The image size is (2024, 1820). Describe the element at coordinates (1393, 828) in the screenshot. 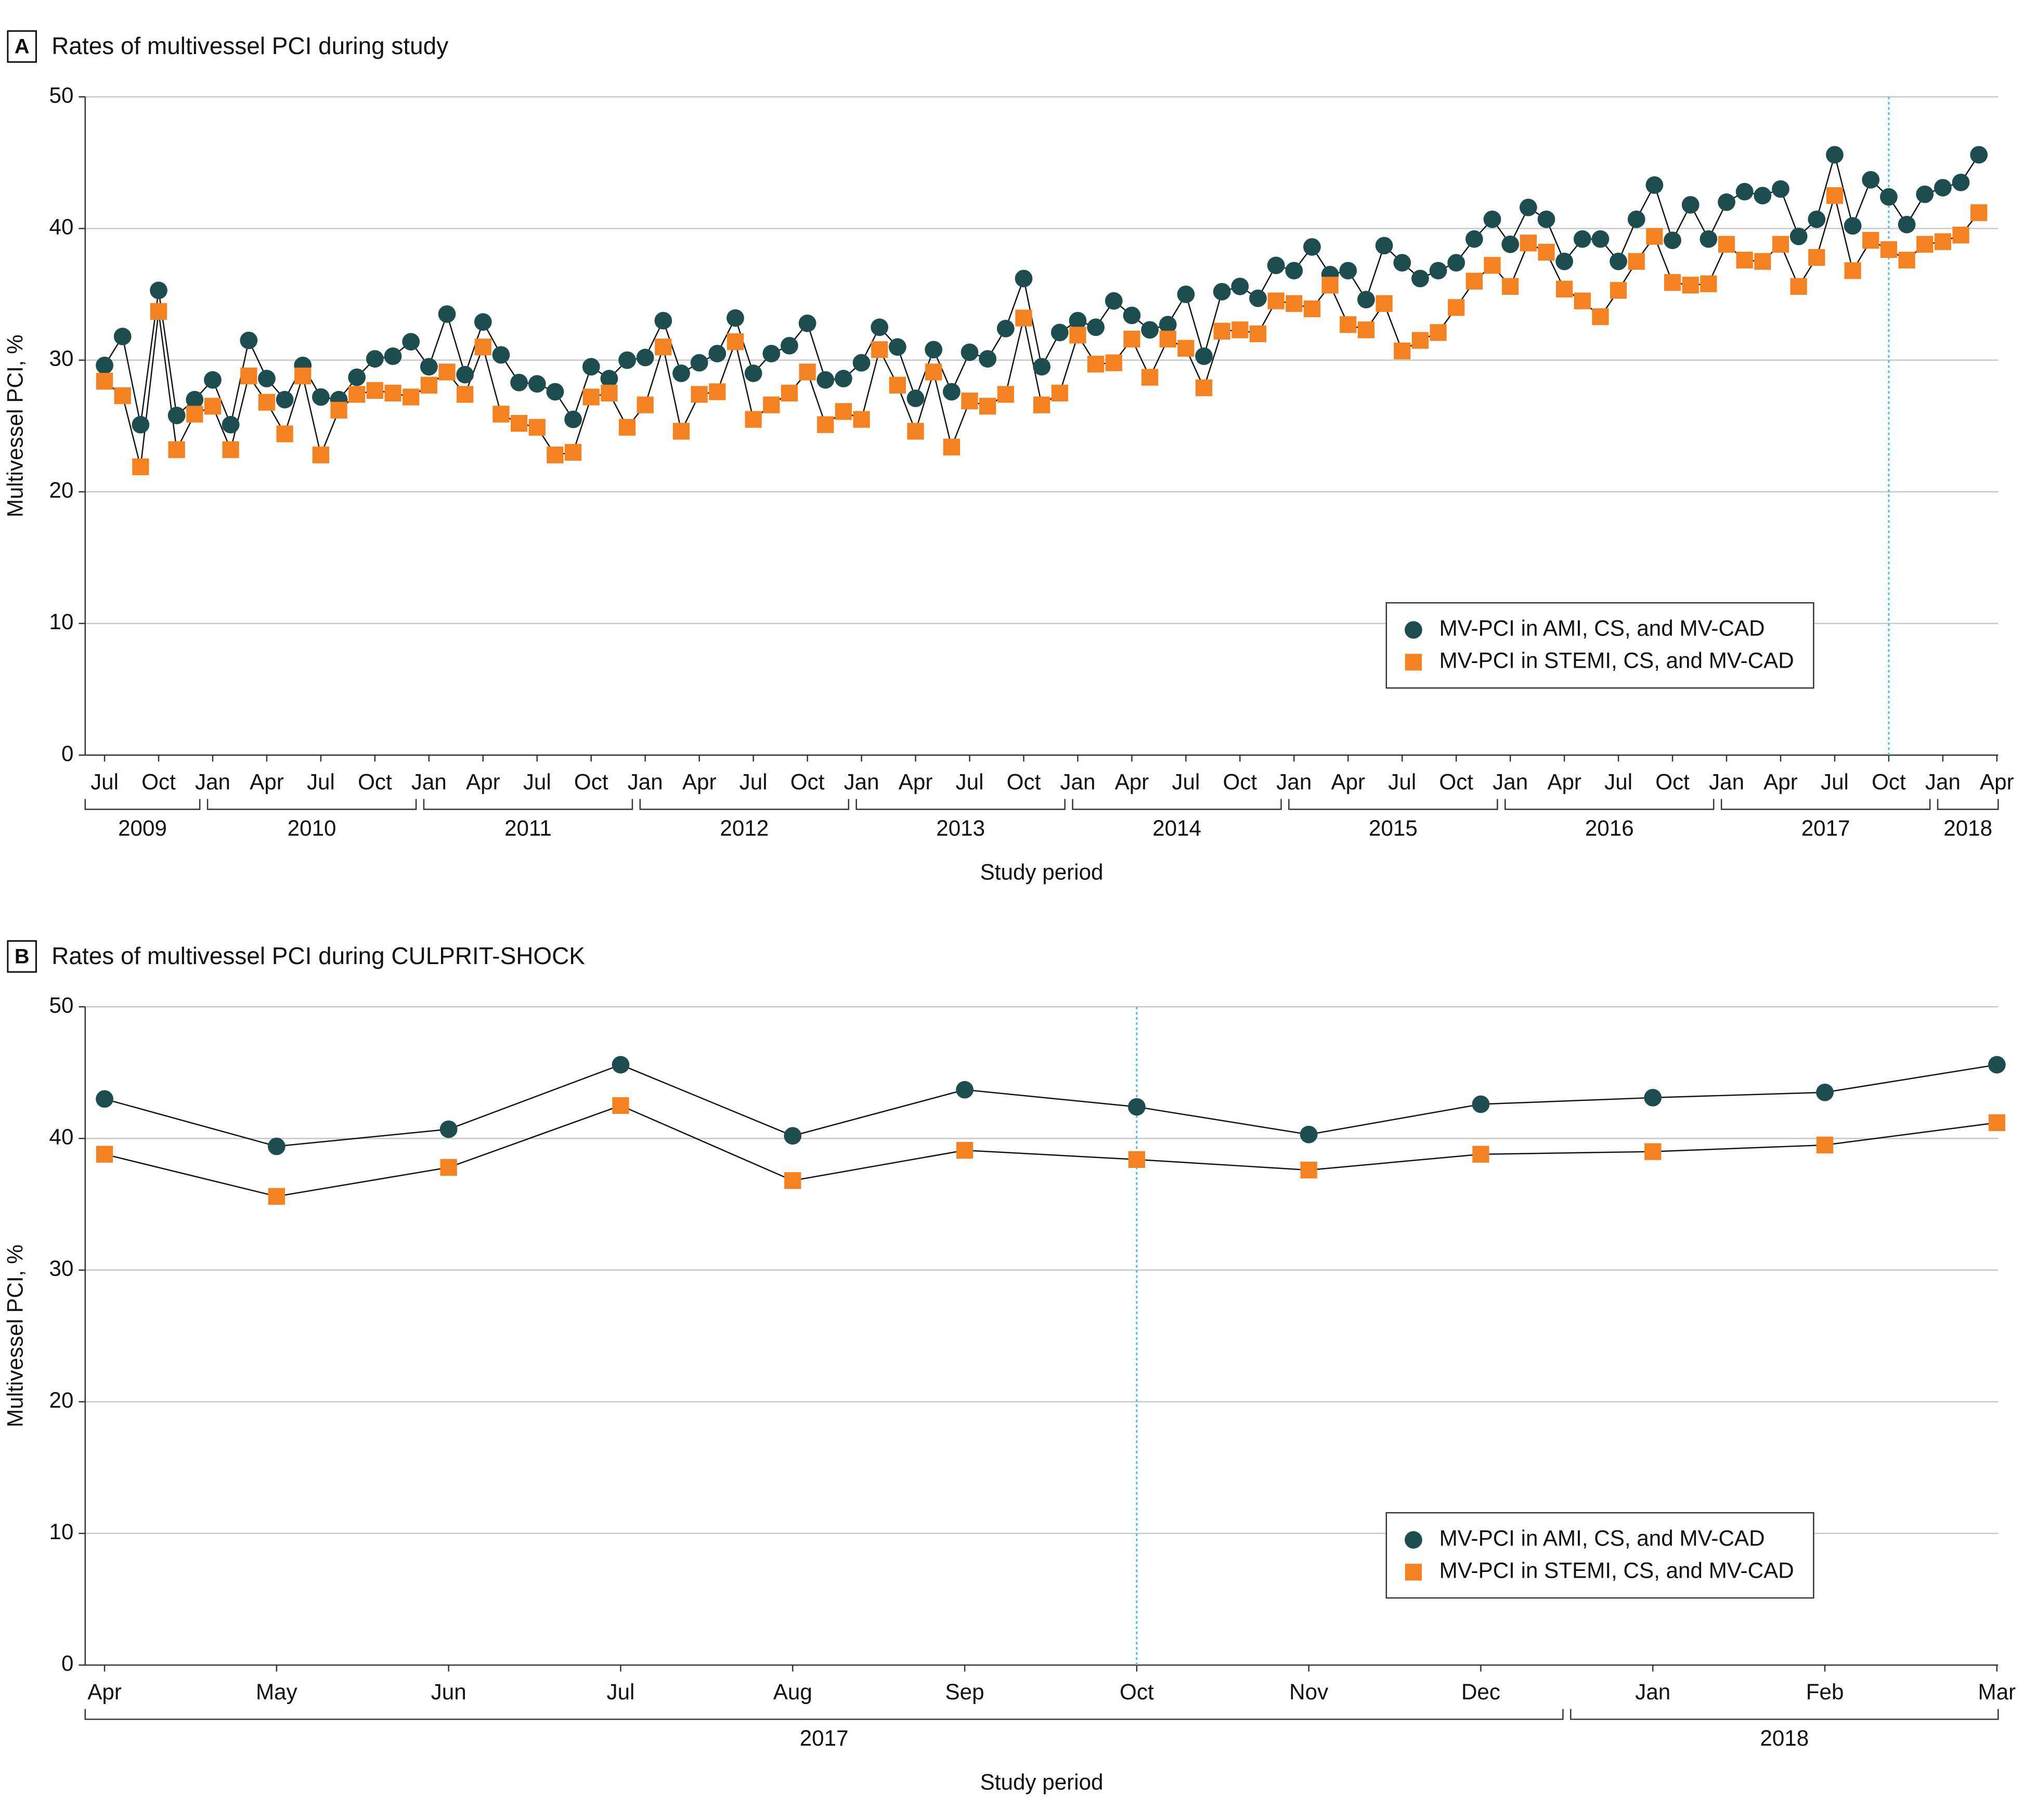

I see `year-label: 2015` at that location.